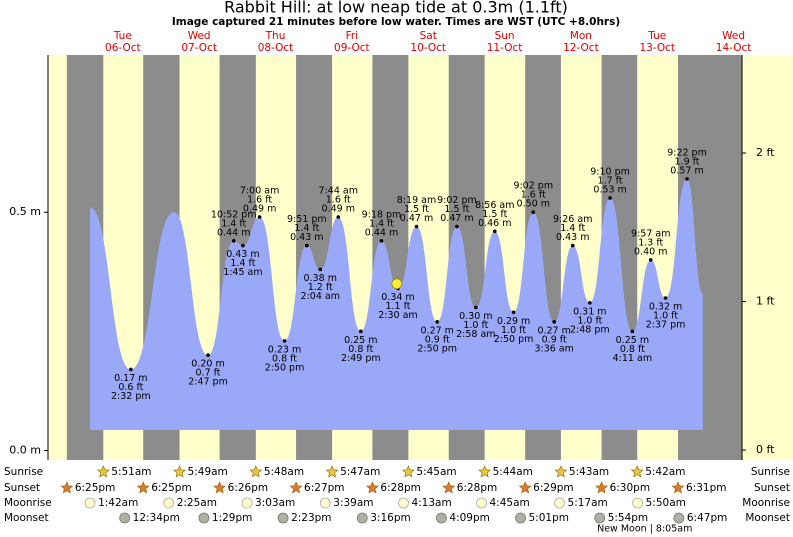 This screenshot has width=793, height=537. I want to click on day-date: 11-Oct, so click(505, 48).